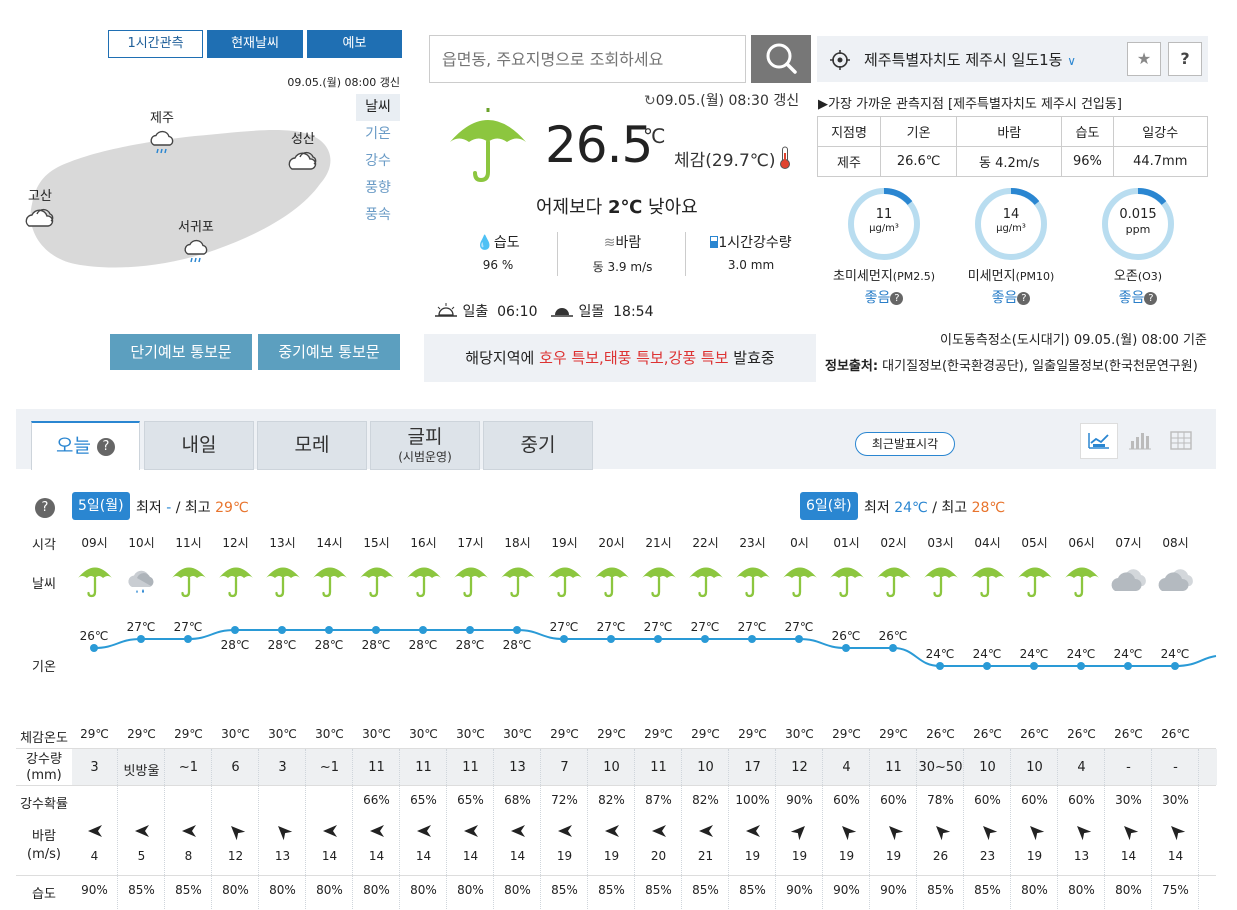 The image size is (1237, 910). What do you see at coordinates (378, 134) in the screenshot?
I see `map-layer-temperature: 기온` at bounding box center [378, 134].